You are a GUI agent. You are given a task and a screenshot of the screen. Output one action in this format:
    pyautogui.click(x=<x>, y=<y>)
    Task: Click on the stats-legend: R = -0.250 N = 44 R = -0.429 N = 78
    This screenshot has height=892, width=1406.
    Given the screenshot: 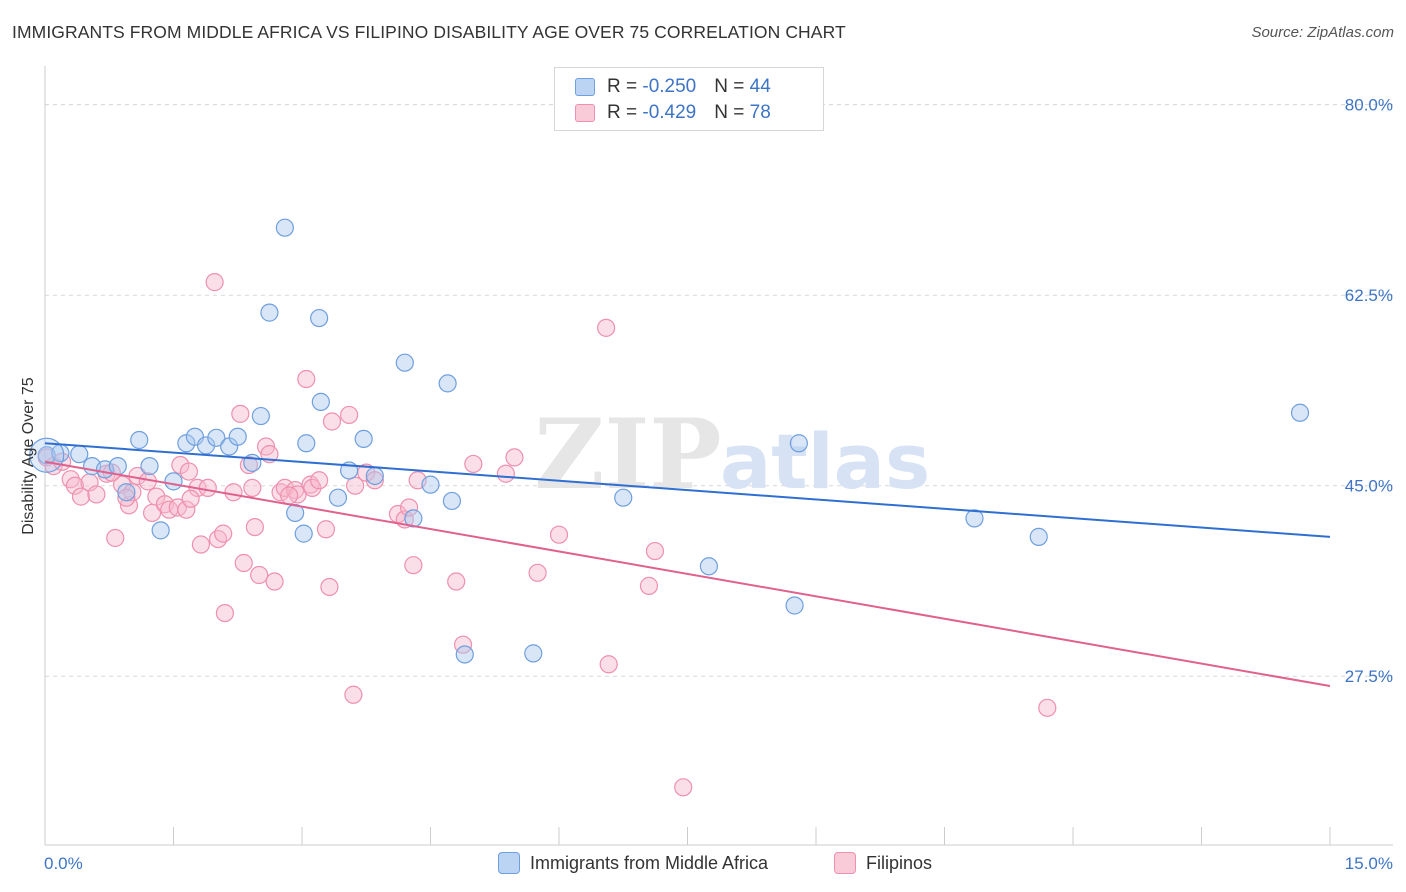 What is the action you would take?
    pyautogui.click(x=689, y=99)
    